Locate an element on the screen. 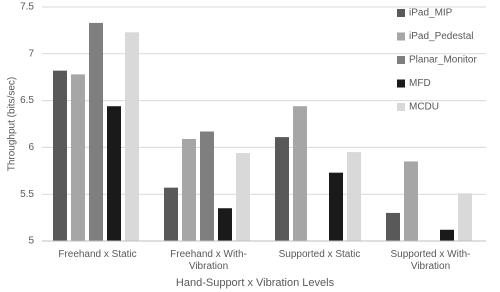  legend-label: iPad_MIP is located at coordinates (431, 13).